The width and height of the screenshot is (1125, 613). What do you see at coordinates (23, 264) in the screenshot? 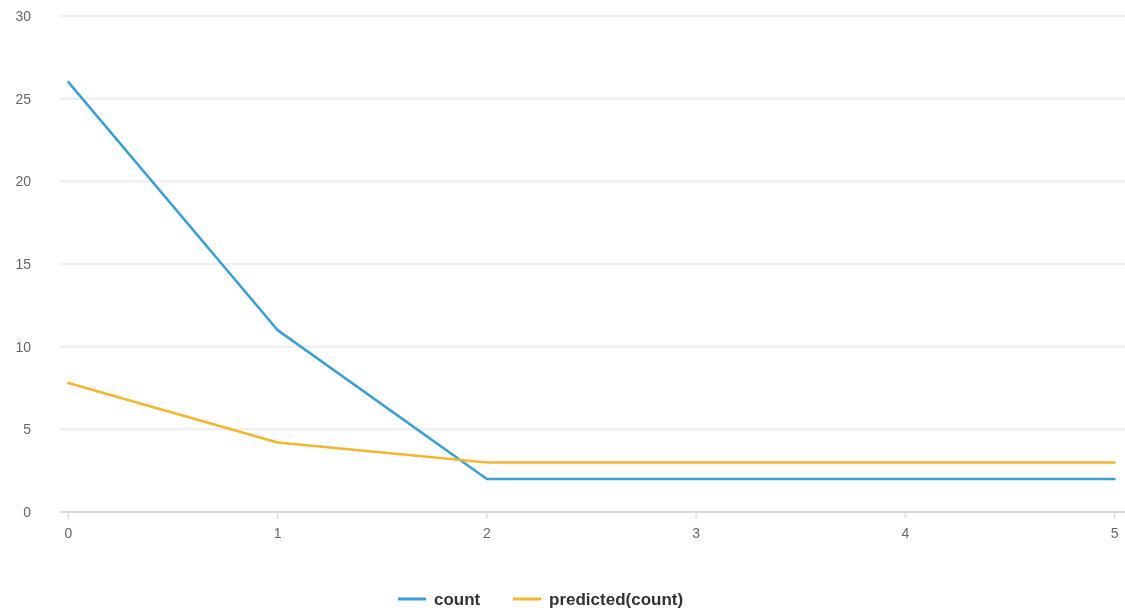
I see `y-tick-label: 15` at bounding box center [23, 264].